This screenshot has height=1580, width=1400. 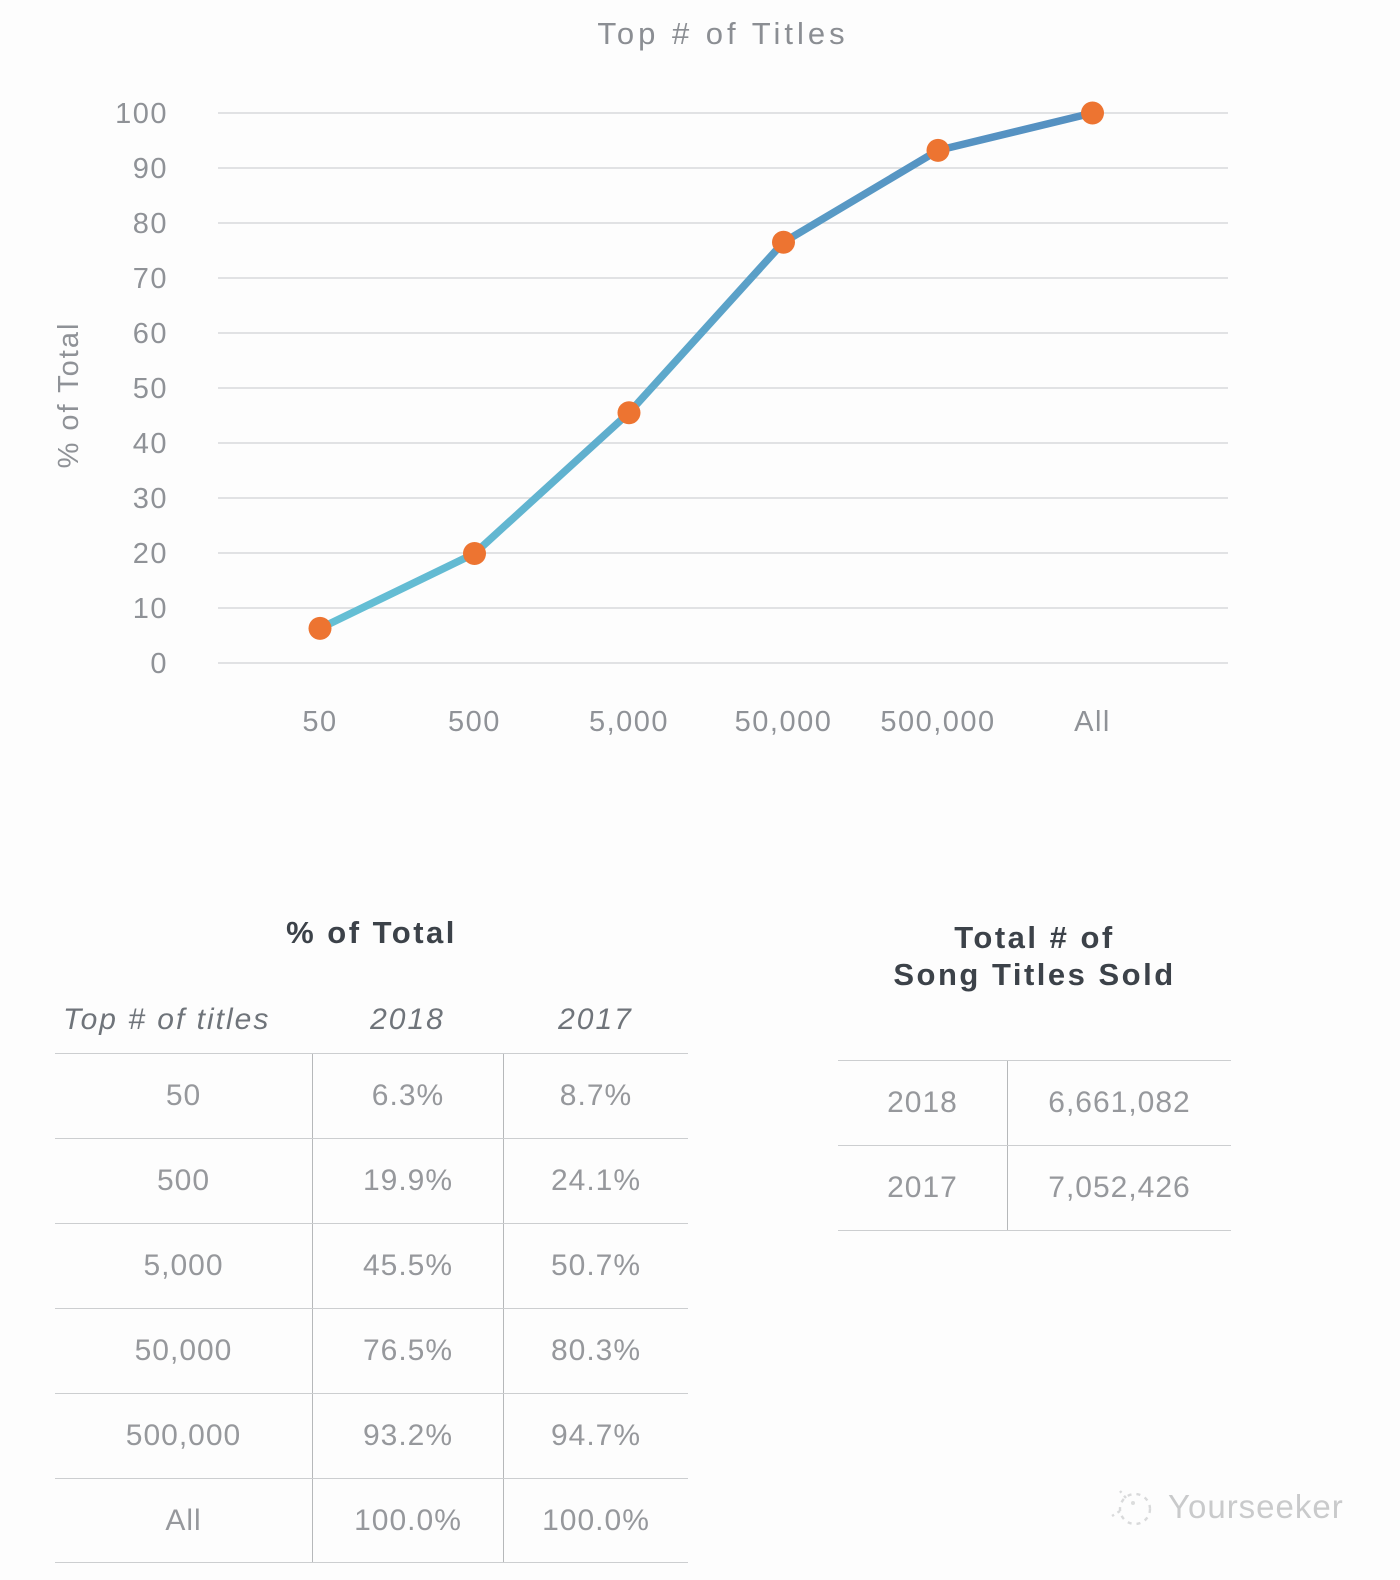 I want to click on total-value: 7,052,426, so click(x=1119, y=1188).